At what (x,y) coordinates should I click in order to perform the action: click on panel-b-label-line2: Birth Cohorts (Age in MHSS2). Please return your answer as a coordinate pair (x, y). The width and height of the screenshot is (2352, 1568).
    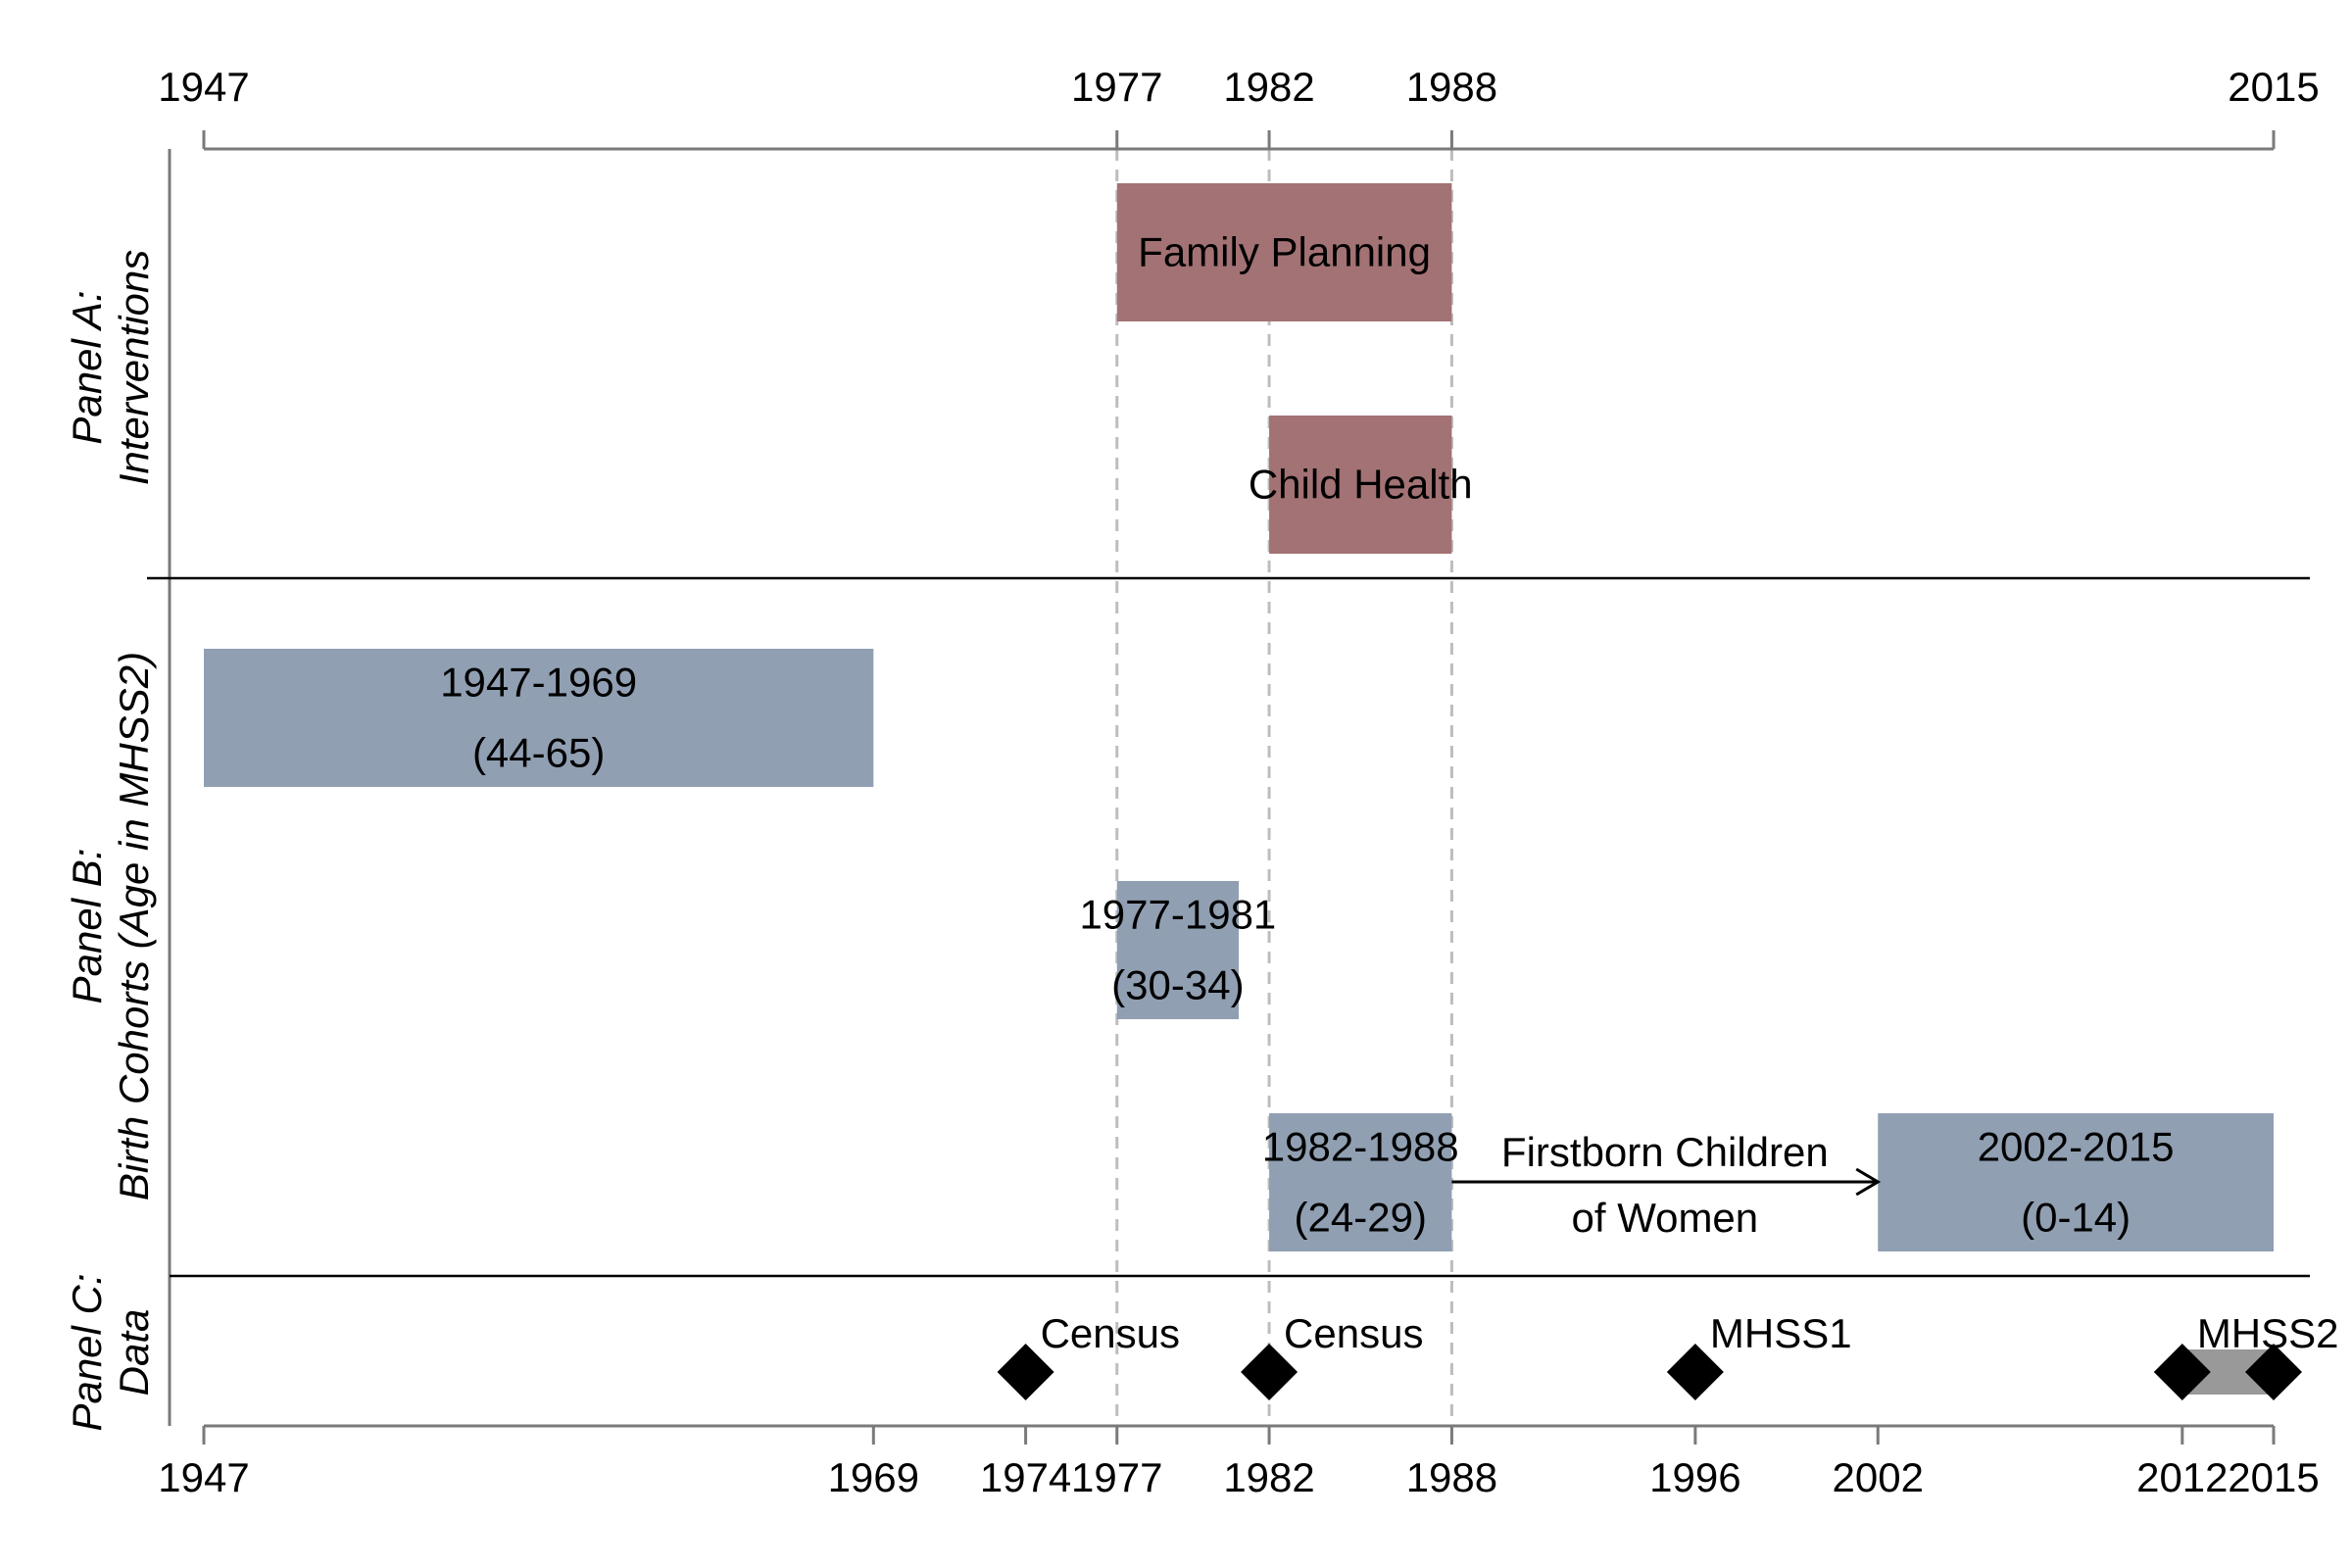
    Looking at the image, I should click on (134, 926).